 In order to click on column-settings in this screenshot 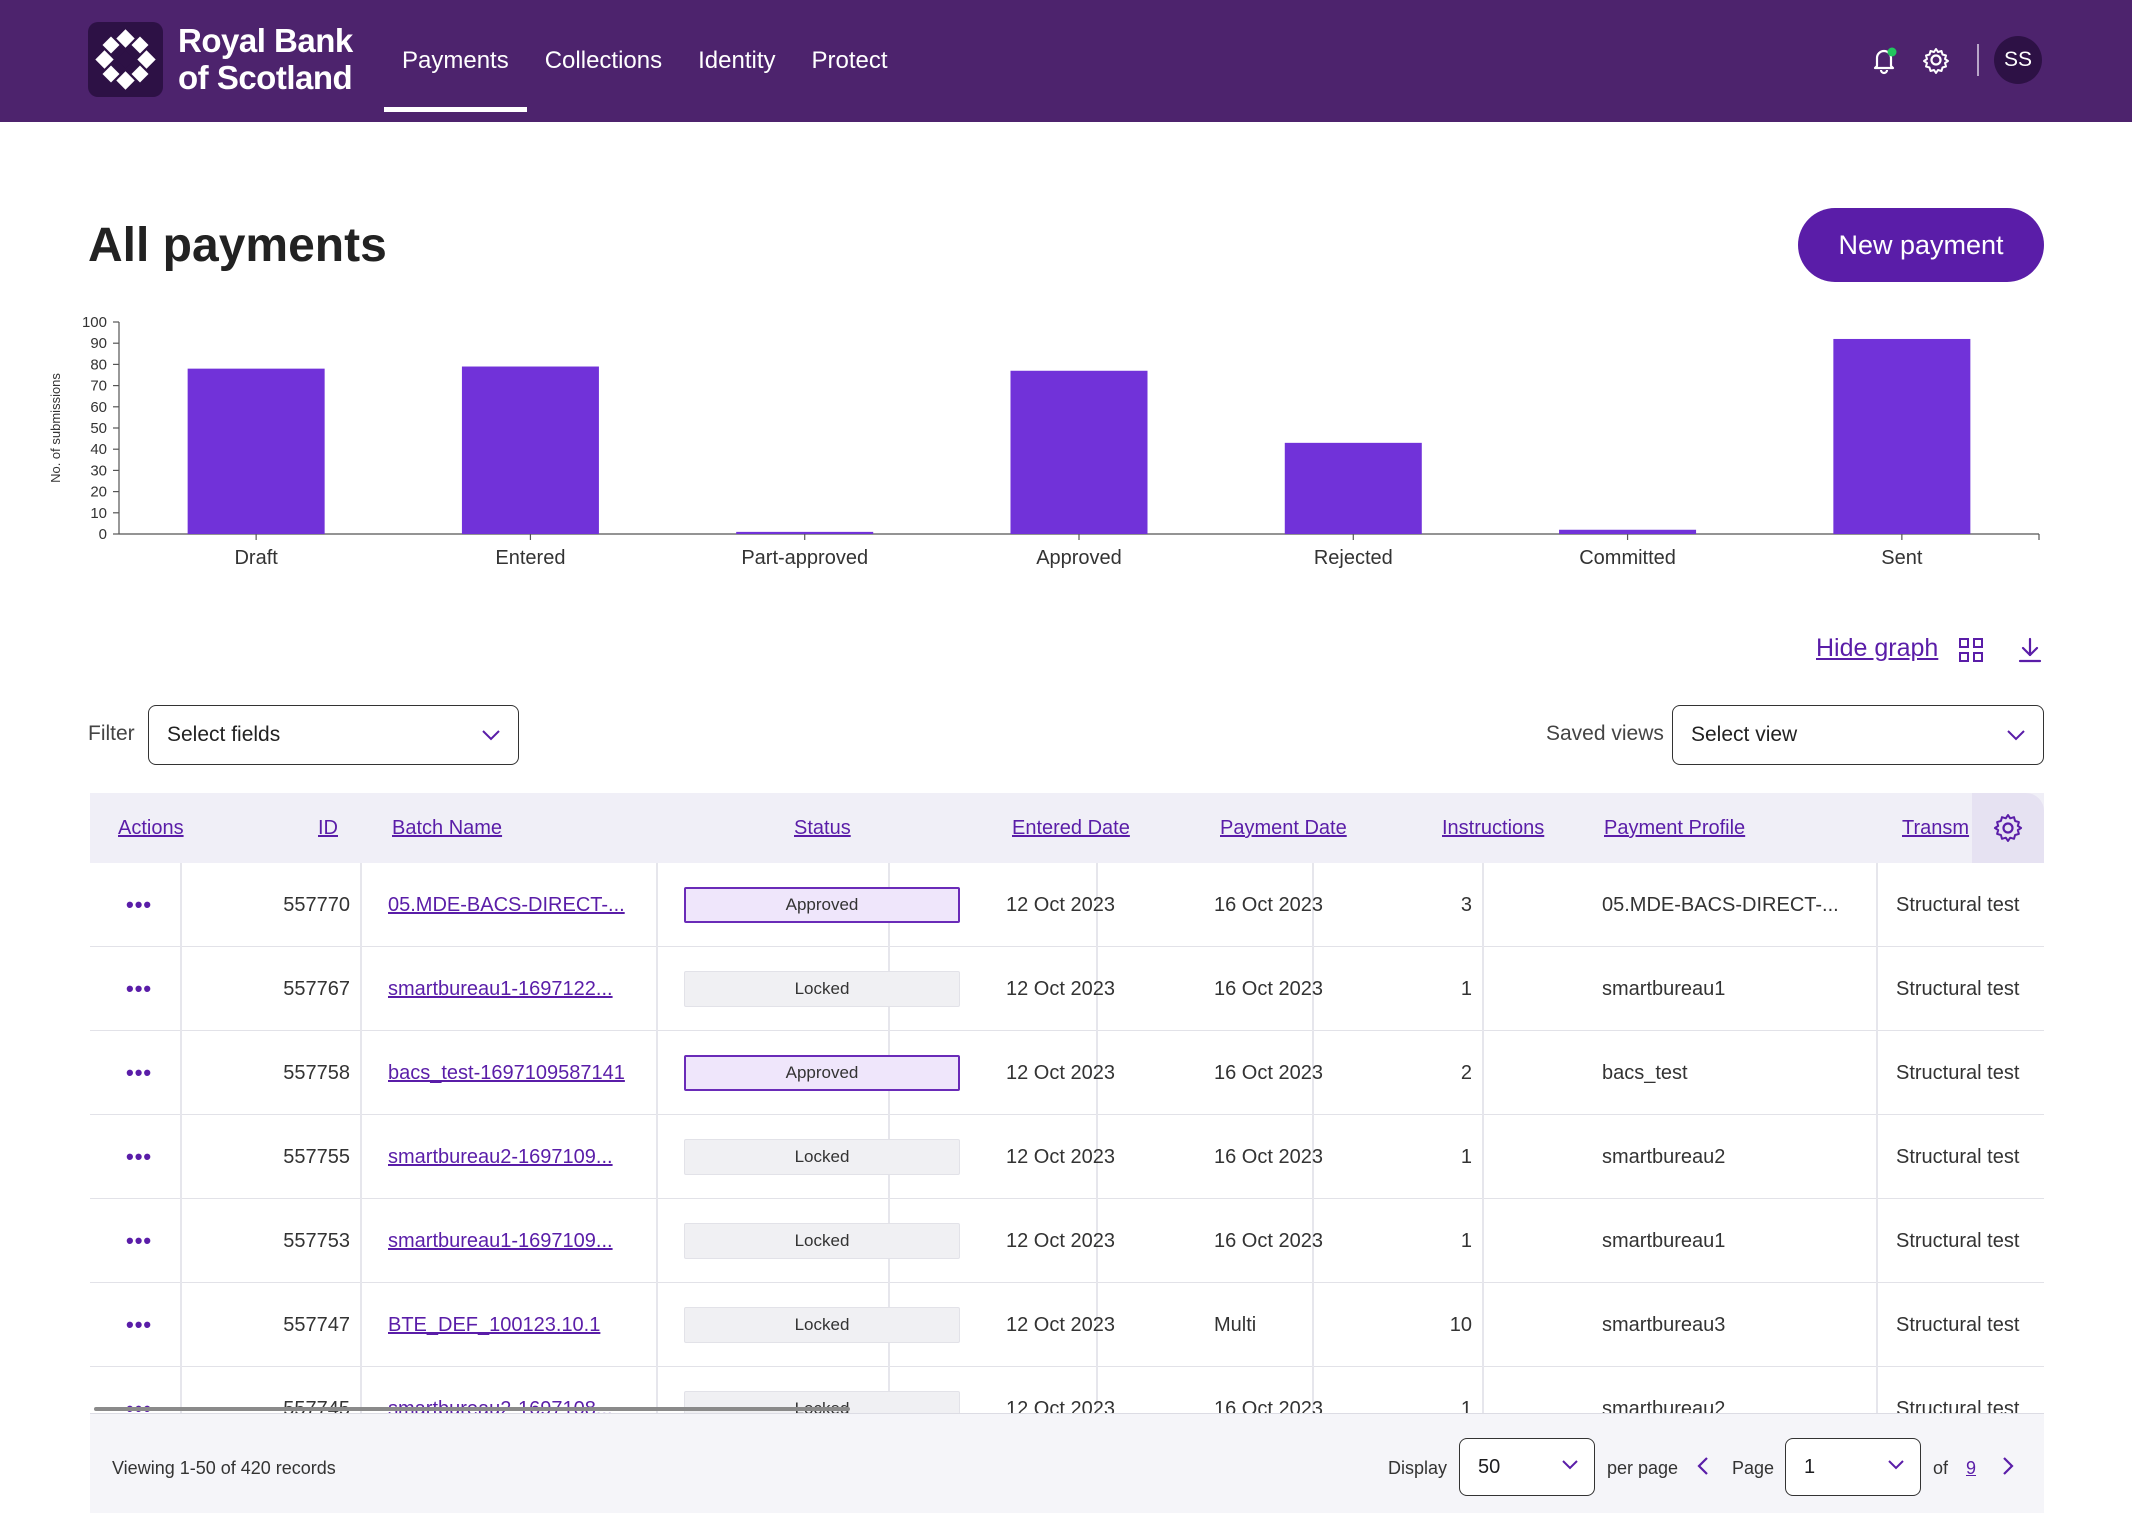, I will do `click(2008, 828)`.